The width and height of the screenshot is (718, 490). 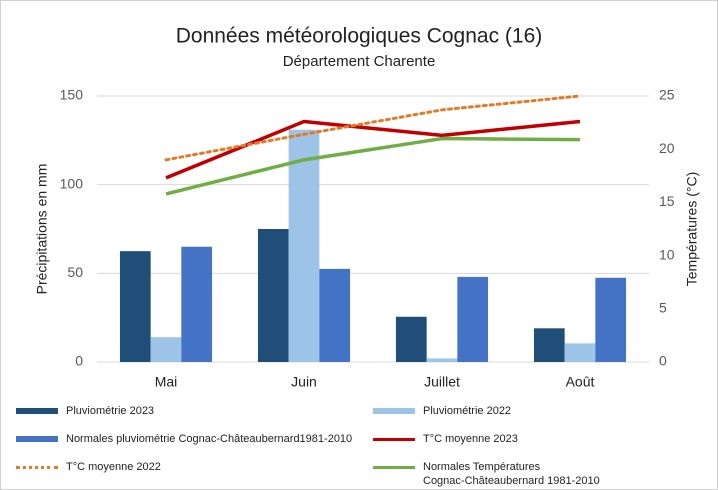 What do you see at coordinates (470, 439) in the screenshot?
I see `legend-label: T°C moyenne 2023` at bounding box center [470, 439].